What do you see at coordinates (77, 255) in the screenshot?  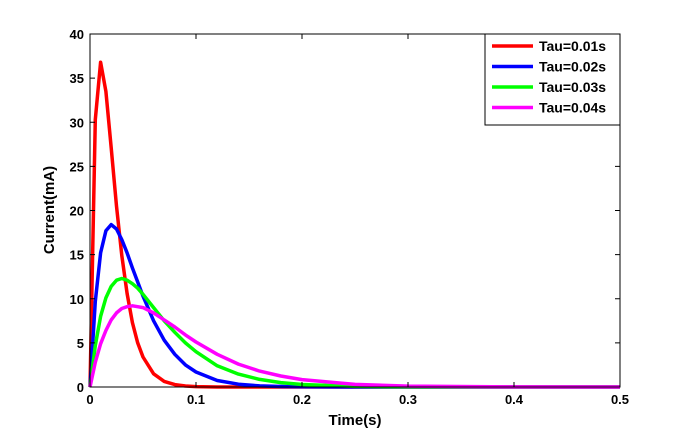 I see `y-tick-label: 15` at bounding box center [77, 255].